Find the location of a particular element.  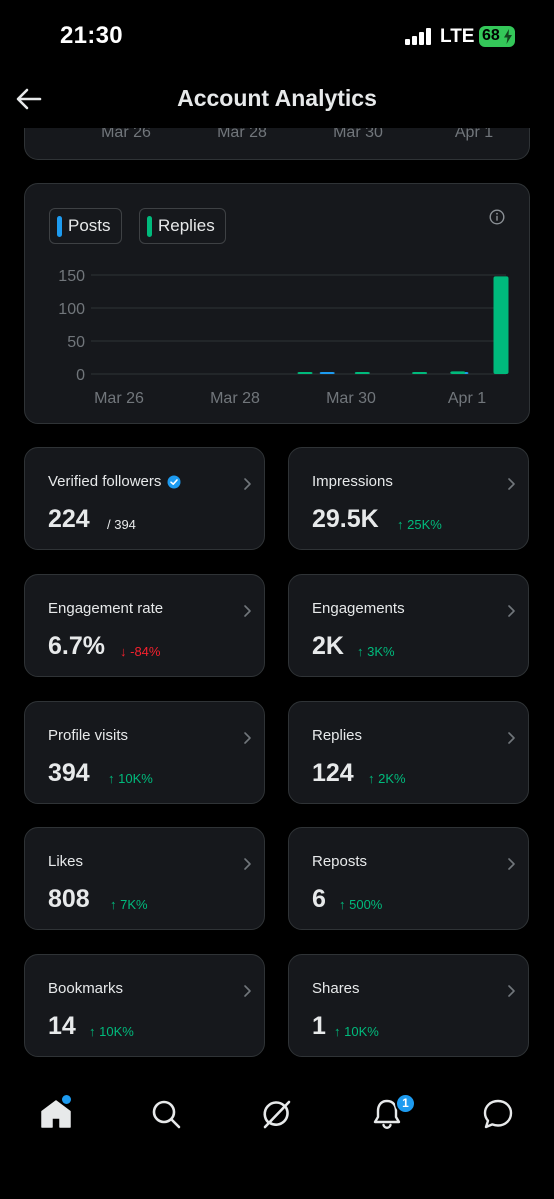

stat-label-text: Replies is located at coordinates (337, 735).